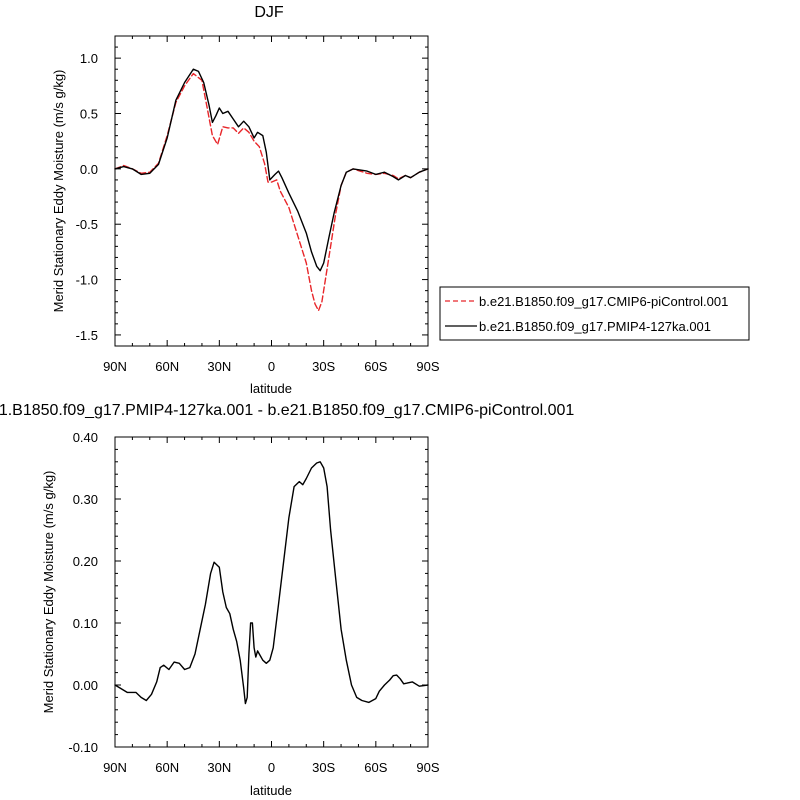 The image size is (800, 800). What do you see at coordinates (167, 366) in the screenshot?
I see `top-x-tick-label: 60N` at bounding box center [167, 366].